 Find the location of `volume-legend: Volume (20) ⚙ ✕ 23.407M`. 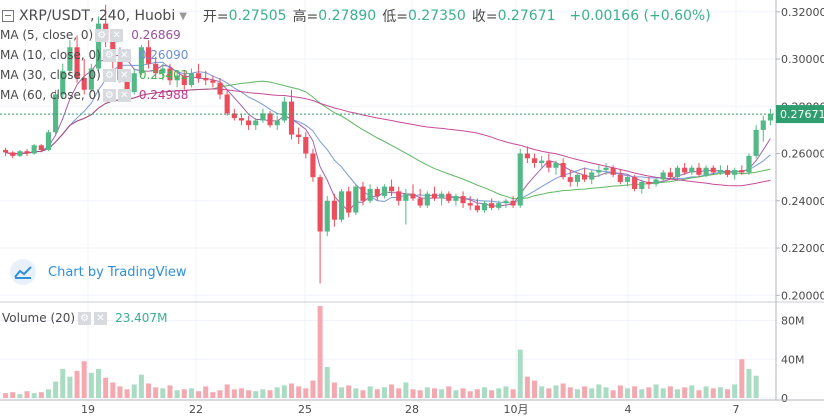

volume-legend: Volume (20) ⚙ ✕ 23.407M is located at coordinates (84, 318).